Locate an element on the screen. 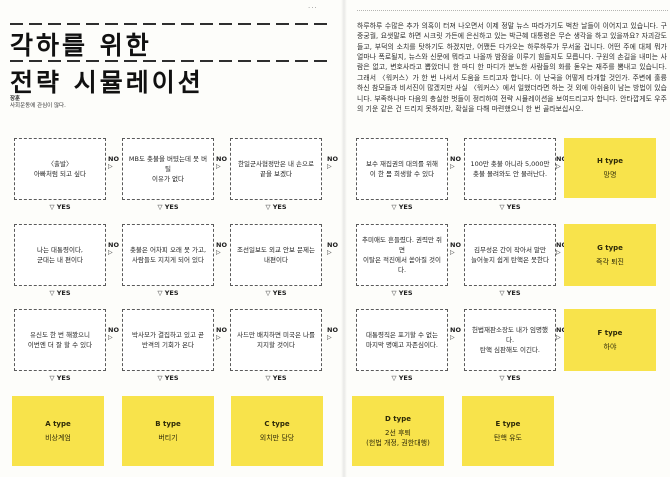 This screenshot has height=477, width=670. result-type-name: H type is located at coordinates (610, 161).